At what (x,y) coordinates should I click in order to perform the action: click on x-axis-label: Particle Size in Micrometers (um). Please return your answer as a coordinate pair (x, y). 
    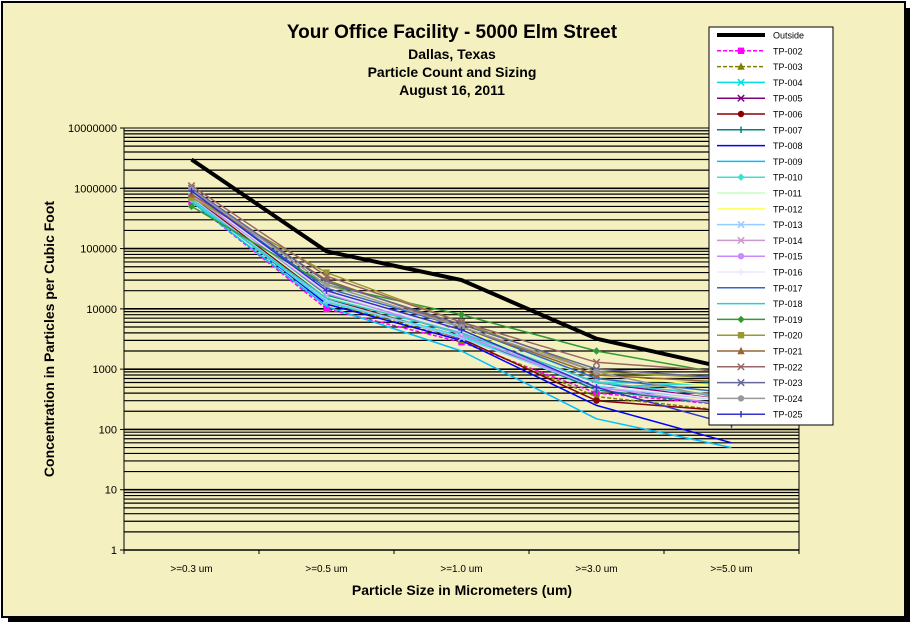
    Looking at the image, I should click on (462, 590).